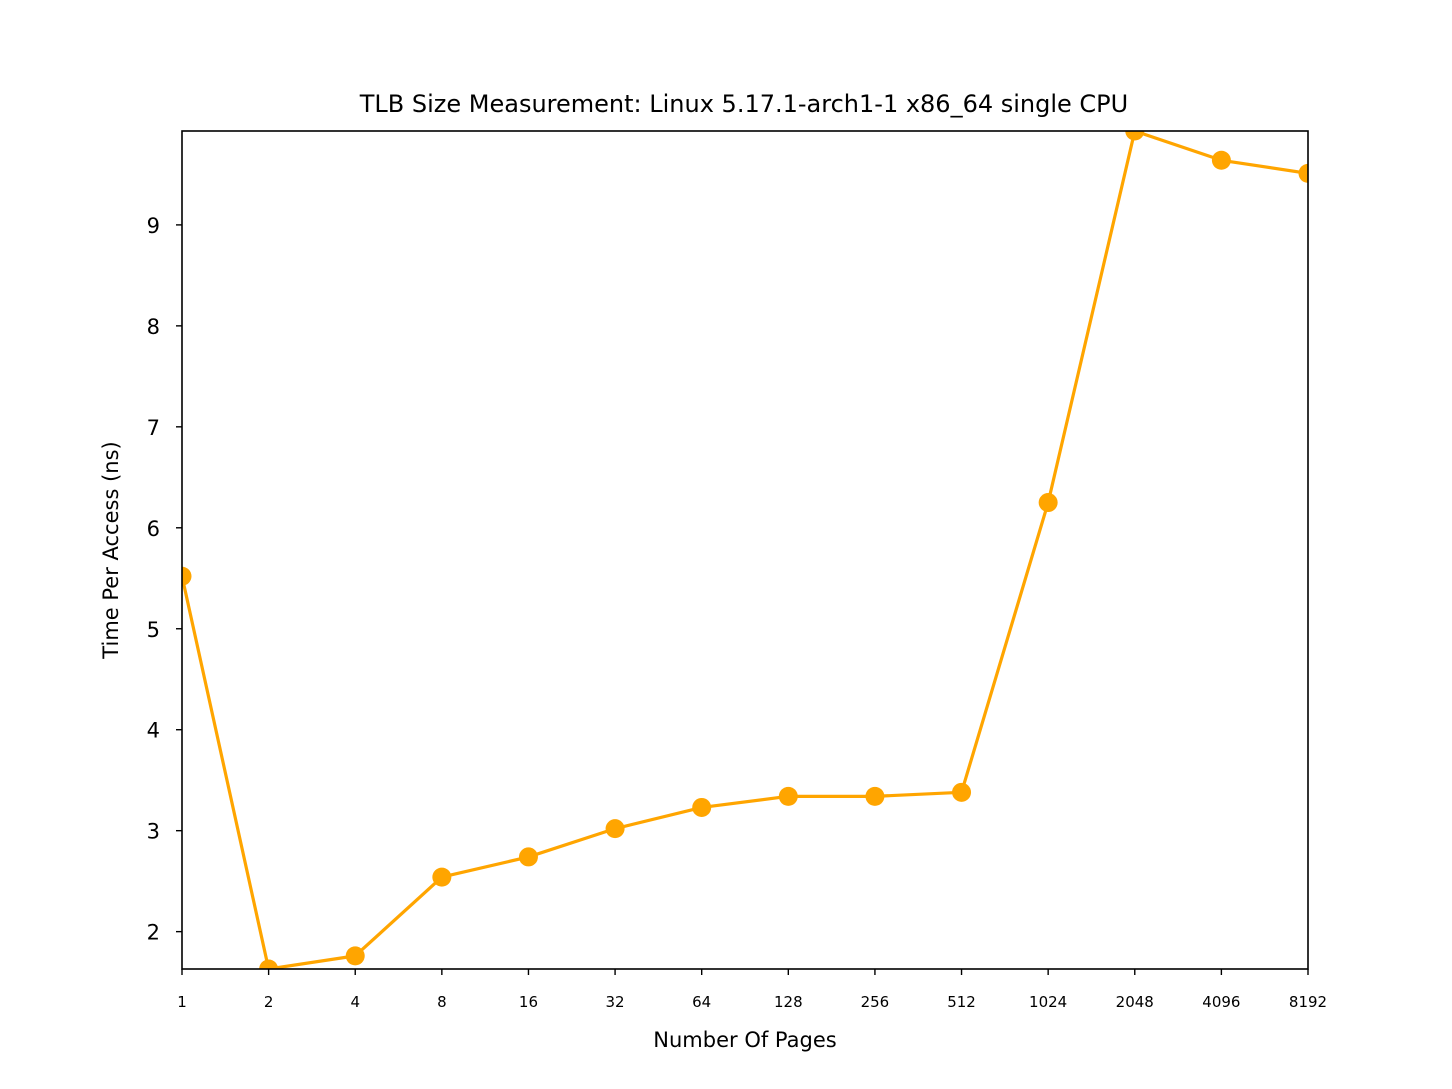 The width and height of the screenshot is (1452, 1089). What do you see at coordinates (153, 226) in the screenshot?
I see `y-tick-label: 9` at bounding box center [153, 226].